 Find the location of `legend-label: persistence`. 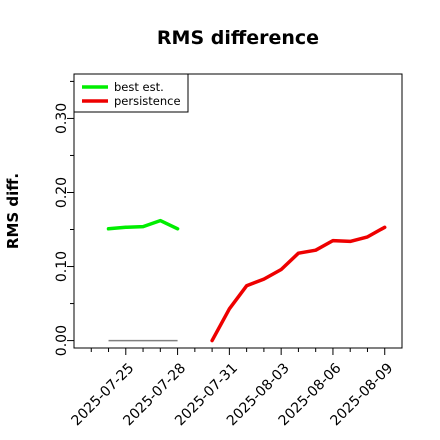

legend-label: persistence is located at coordinates (147, 101).